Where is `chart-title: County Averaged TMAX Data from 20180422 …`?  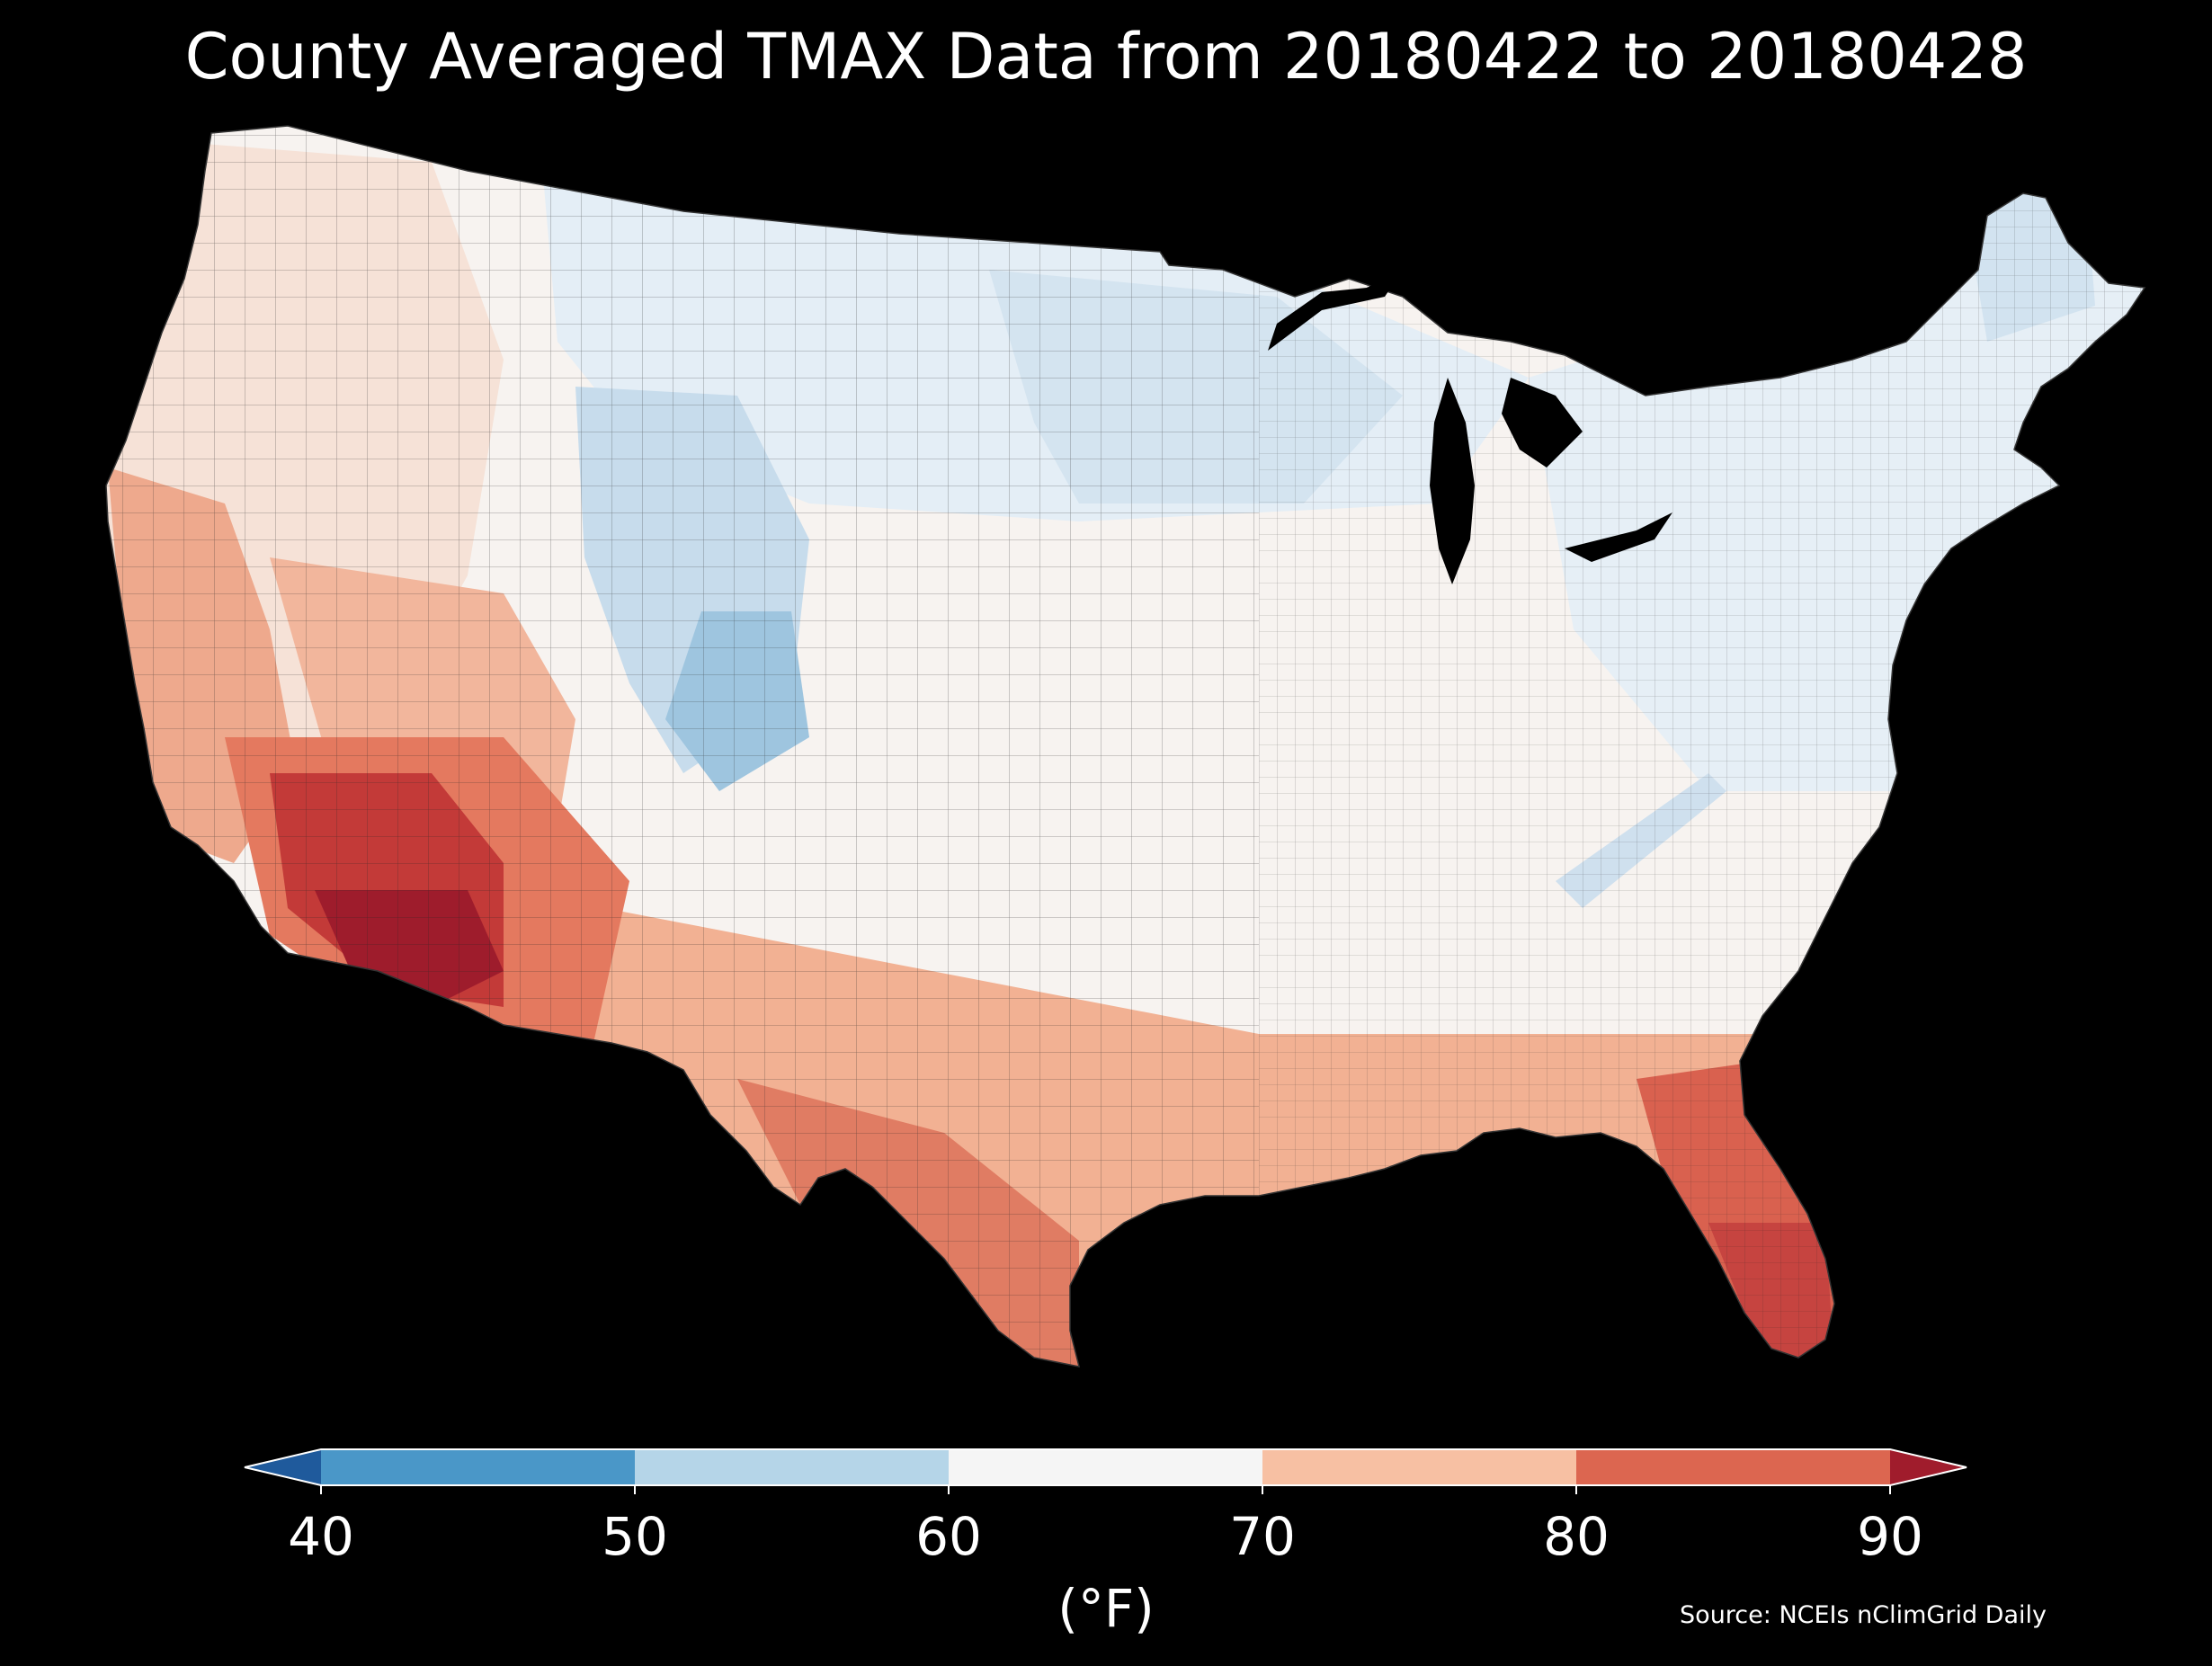 chart-title: County Averaged TMAX Data from 20180422 … is located at coordinates (1106, 57).